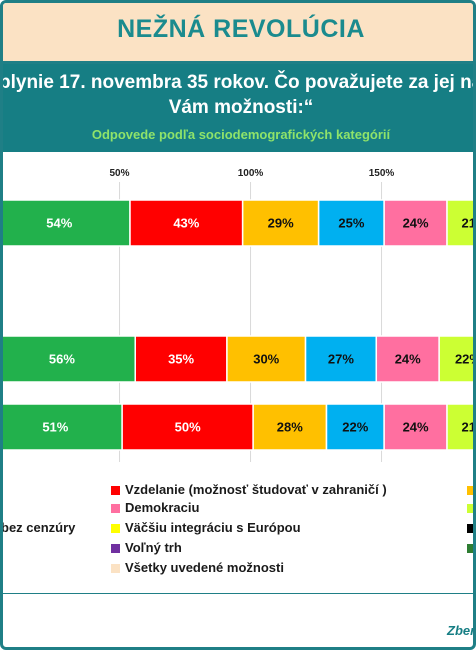 This screenshot has width=476, height=650. I want to click on axis-tick-label: 150%, so click(382, 173).